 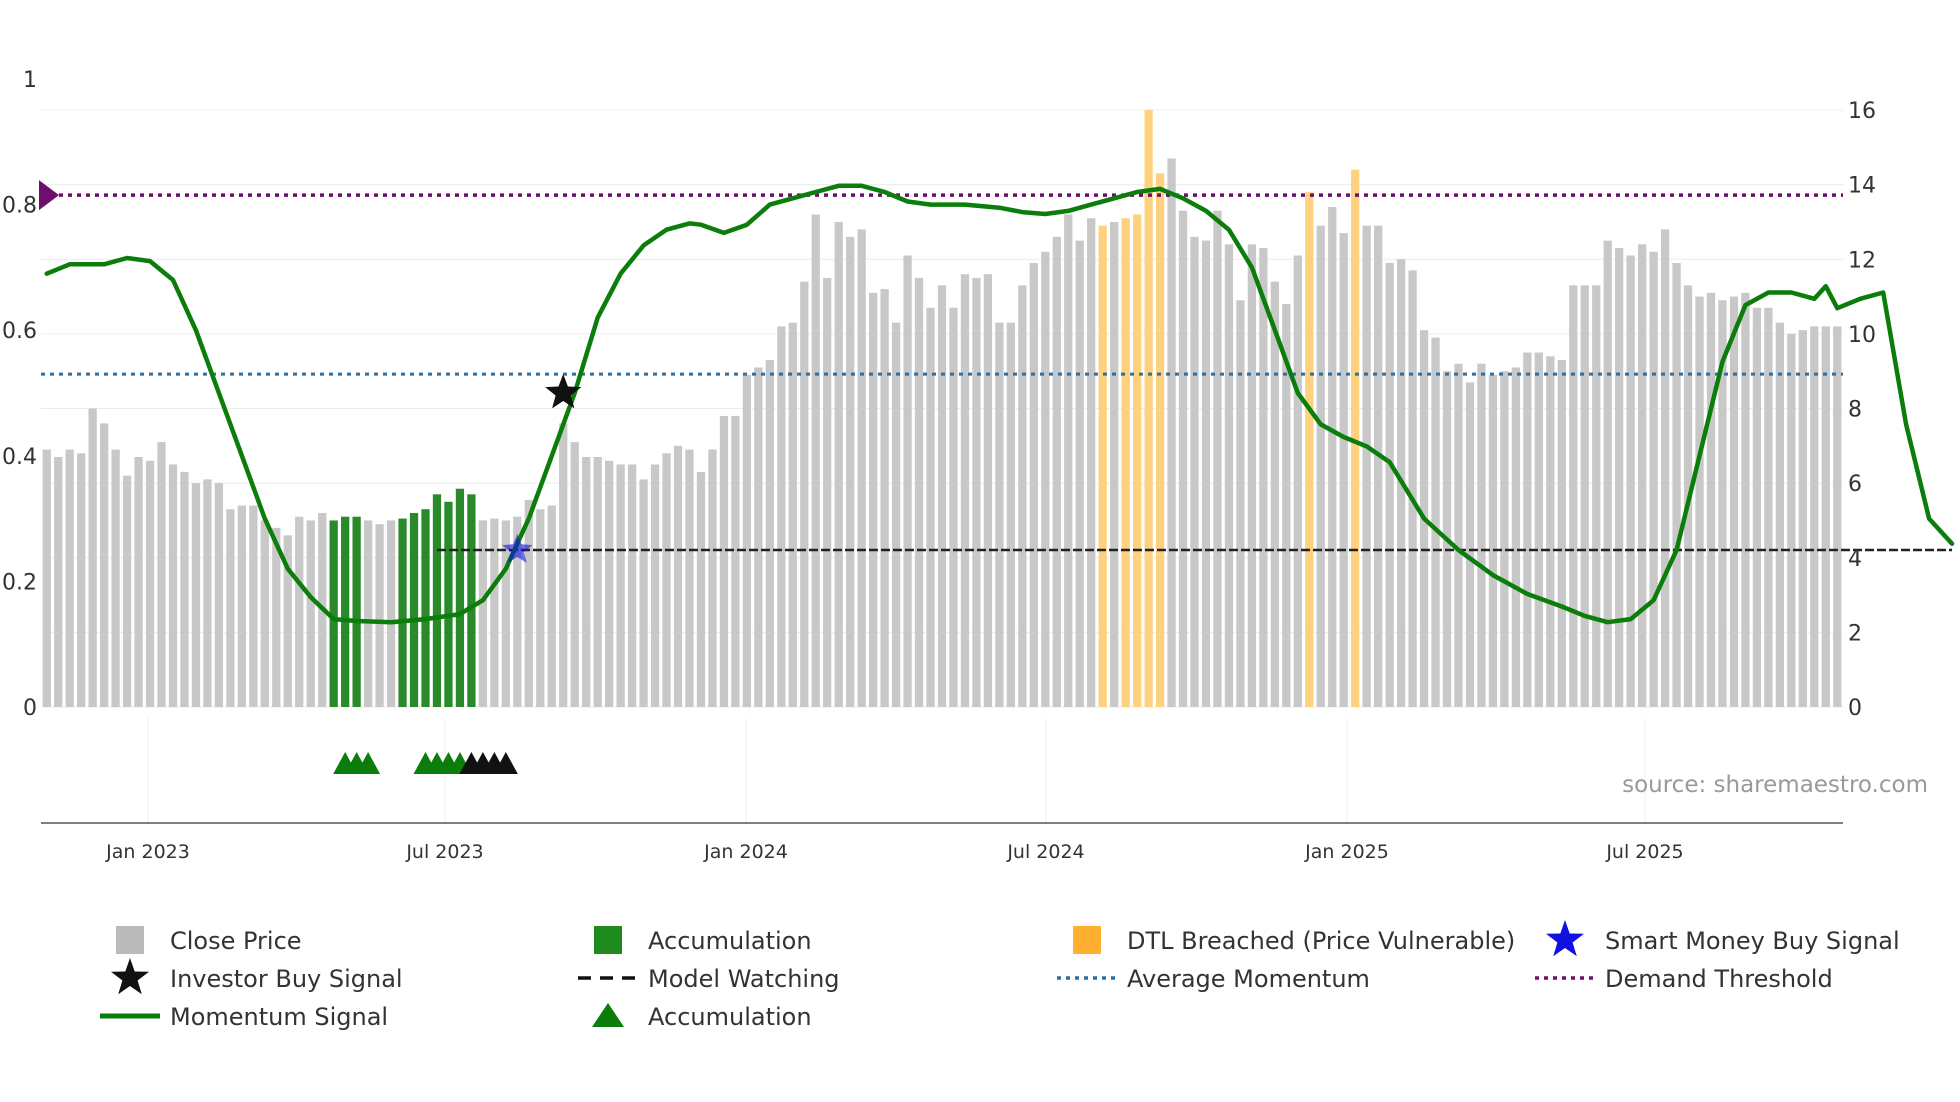 What do you see at coordinates (1862, 335) in the screenshot?
I see `right-axis-tick-label: 10` at bounding box center [1862, 335].